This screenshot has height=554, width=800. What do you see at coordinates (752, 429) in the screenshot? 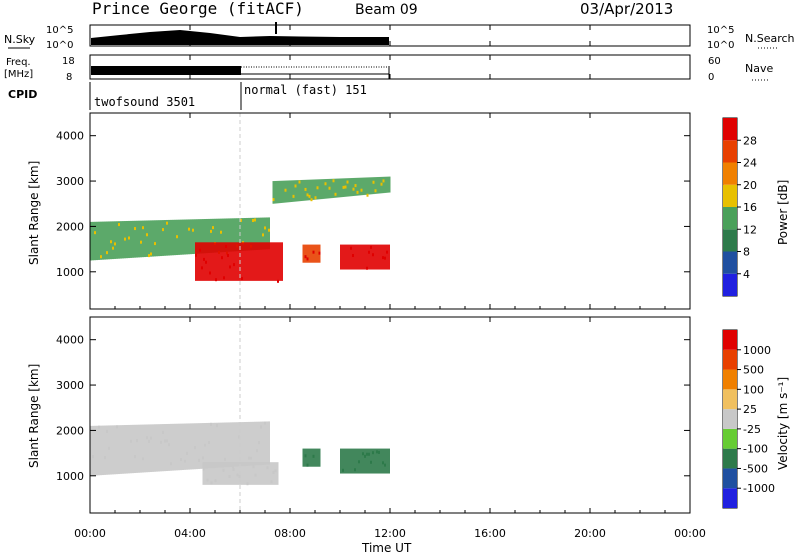
I see `colorbar-tick-label: -25` at bounding box center [752, 429].